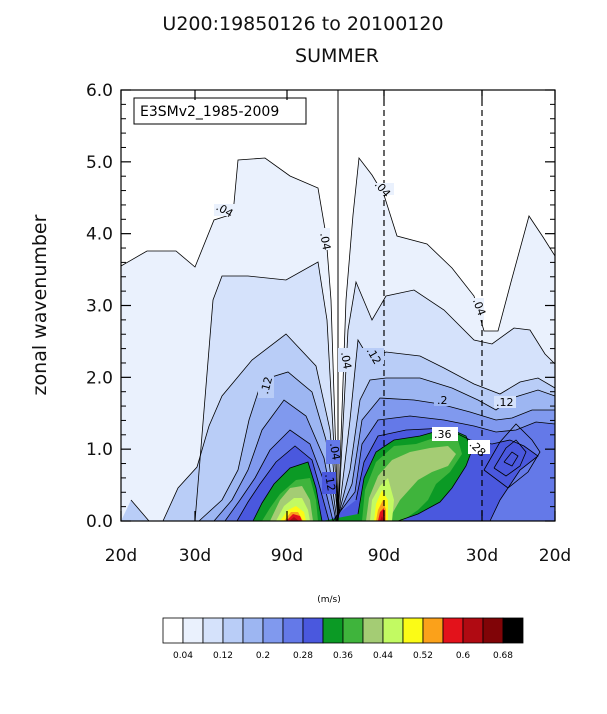  Describe the element at coordinates (463, 656) in the screenshot. I see `colorbar-tick-label: 0.6` at that location.